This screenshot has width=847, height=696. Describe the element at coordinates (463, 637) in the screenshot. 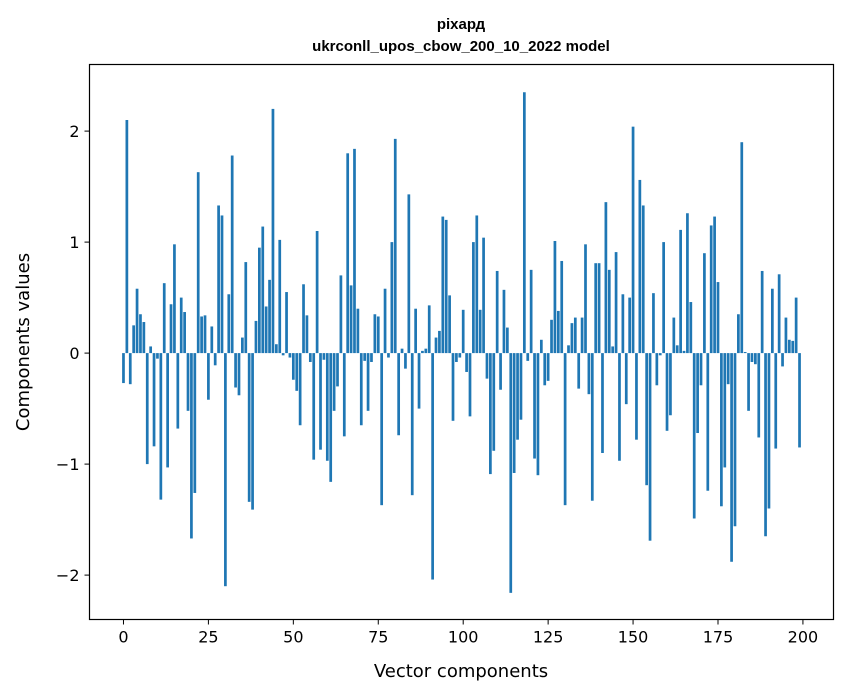

I see `x-tick-label: 100` at that location.